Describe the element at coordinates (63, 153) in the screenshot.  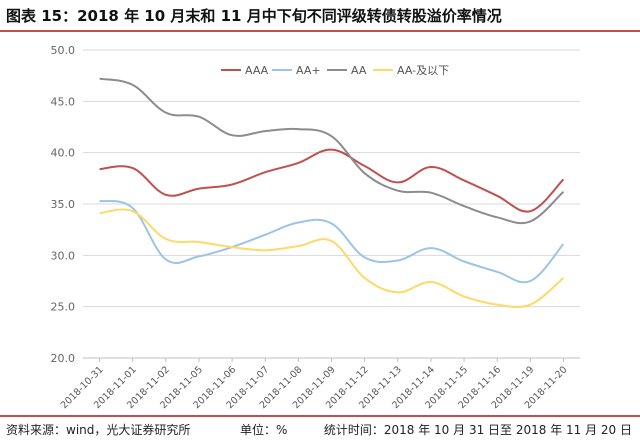
I see `y-tick-label: 40.0` at that location.